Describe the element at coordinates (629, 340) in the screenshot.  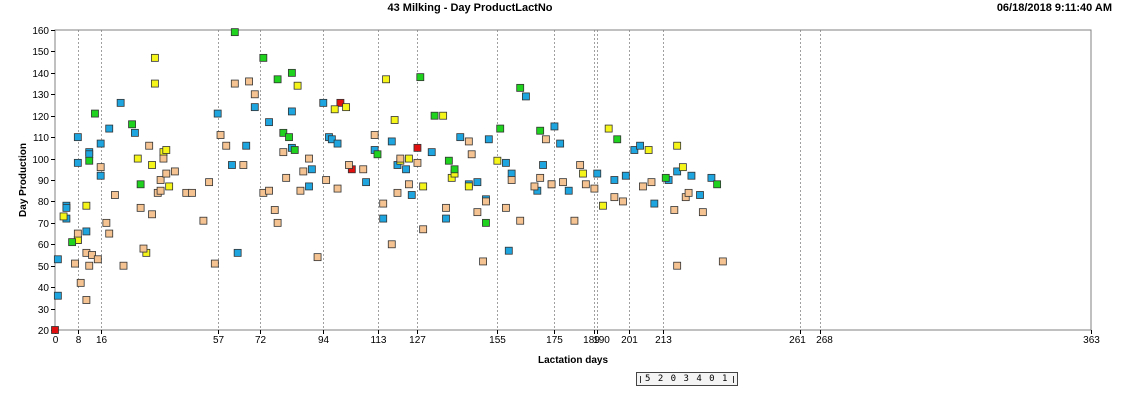
I see `x-tick-label: 201` at that location.